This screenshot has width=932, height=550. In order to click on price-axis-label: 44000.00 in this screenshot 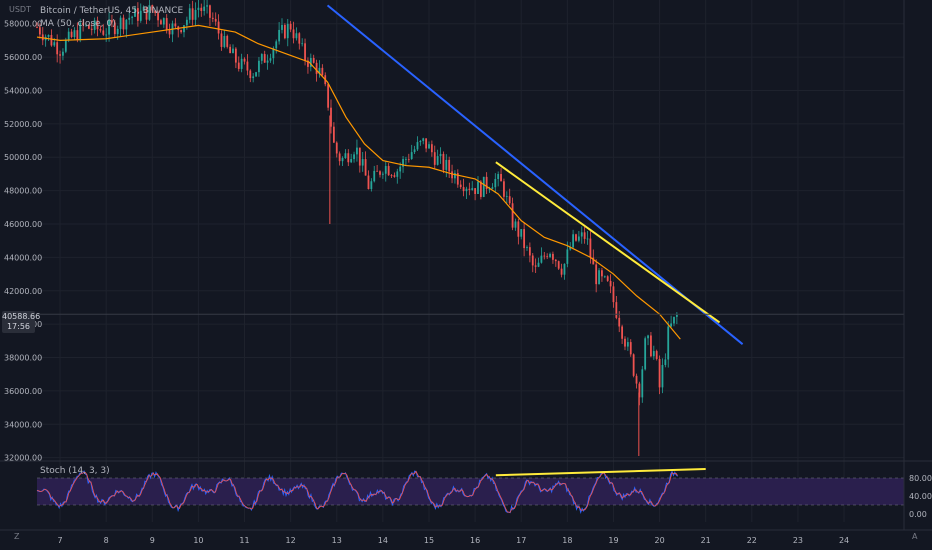, I will do `click(23, 257)`.